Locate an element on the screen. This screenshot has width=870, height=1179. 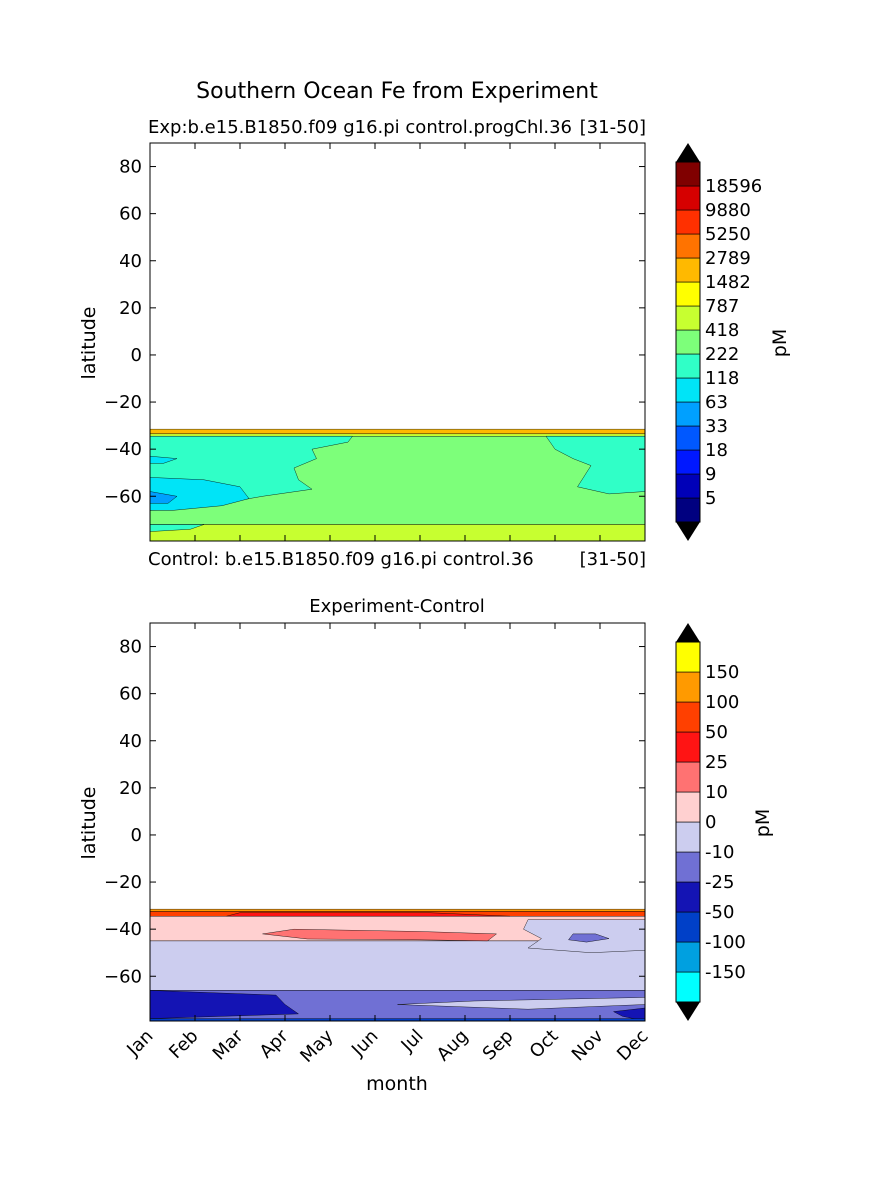
x-tick-label: Jun is located at coordinates (364, 1043).